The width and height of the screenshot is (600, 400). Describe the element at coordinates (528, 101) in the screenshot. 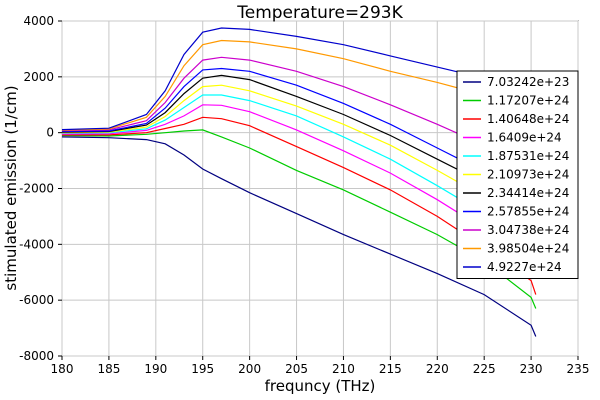

I see `legend-label-1: 1.17207e+24` at that location.